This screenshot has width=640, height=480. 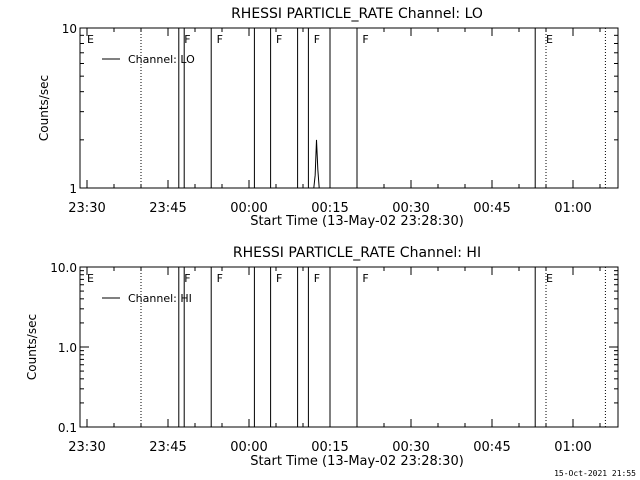 I want to click on y-tick-label: 0.1, so click(x=67, y=428).